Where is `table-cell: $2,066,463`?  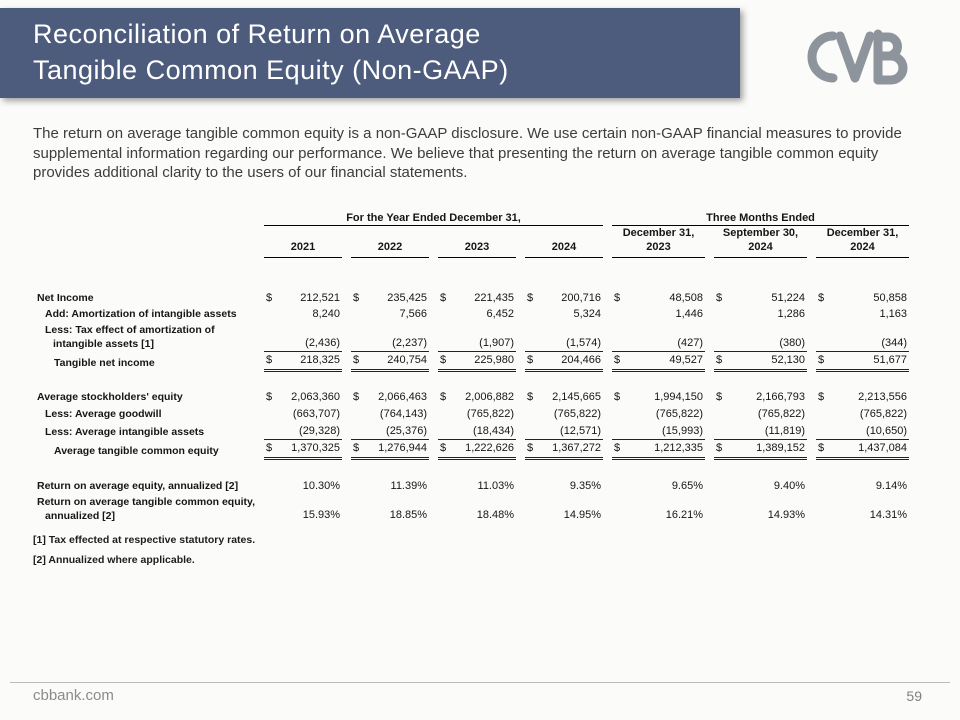
table-cell: $2,066,463 is located at coordinates (390, 397).